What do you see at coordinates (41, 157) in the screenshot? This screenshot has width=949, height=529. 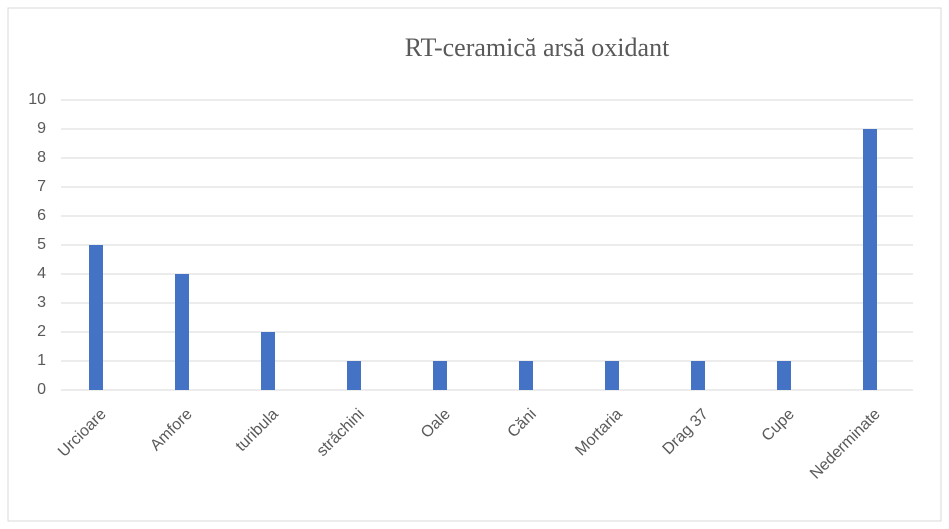 I see `y-tick-label: 8` at bounding box center [41, 157].